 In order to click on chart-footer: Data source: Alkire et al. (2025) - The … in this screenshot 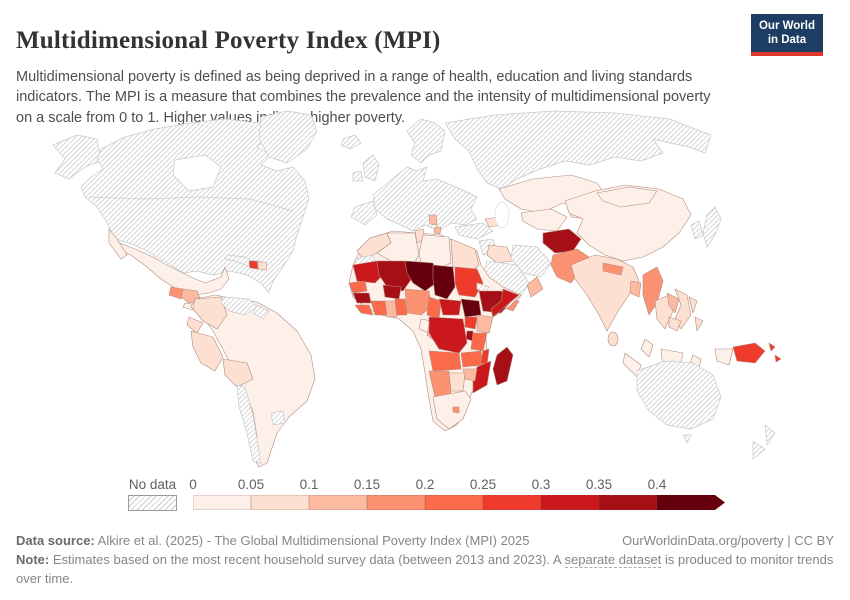, I will do `click(425, 560)`.